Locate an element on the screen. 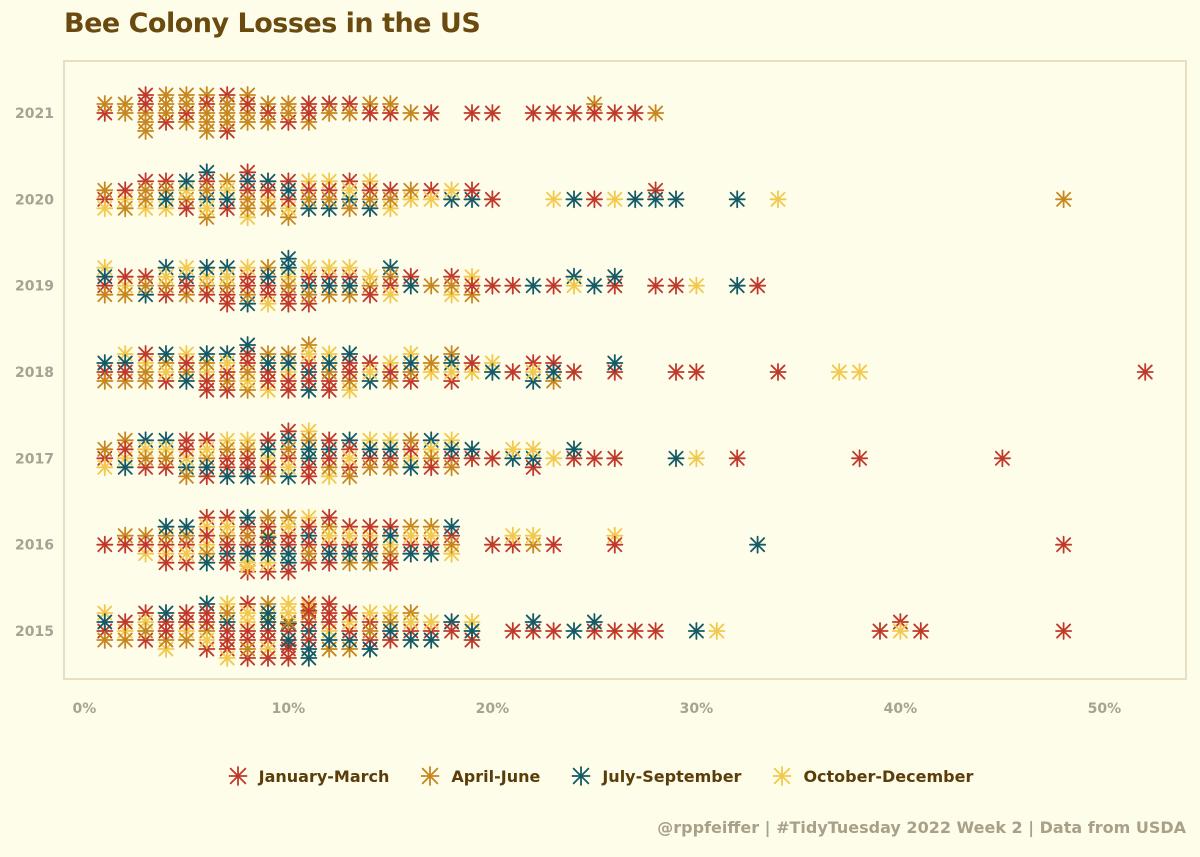 The height and width of the screenshot is (857, 1200). y-axis: 2015 2016 2017 2018 2019 2020 2021 is located at coordinates (34, 373).